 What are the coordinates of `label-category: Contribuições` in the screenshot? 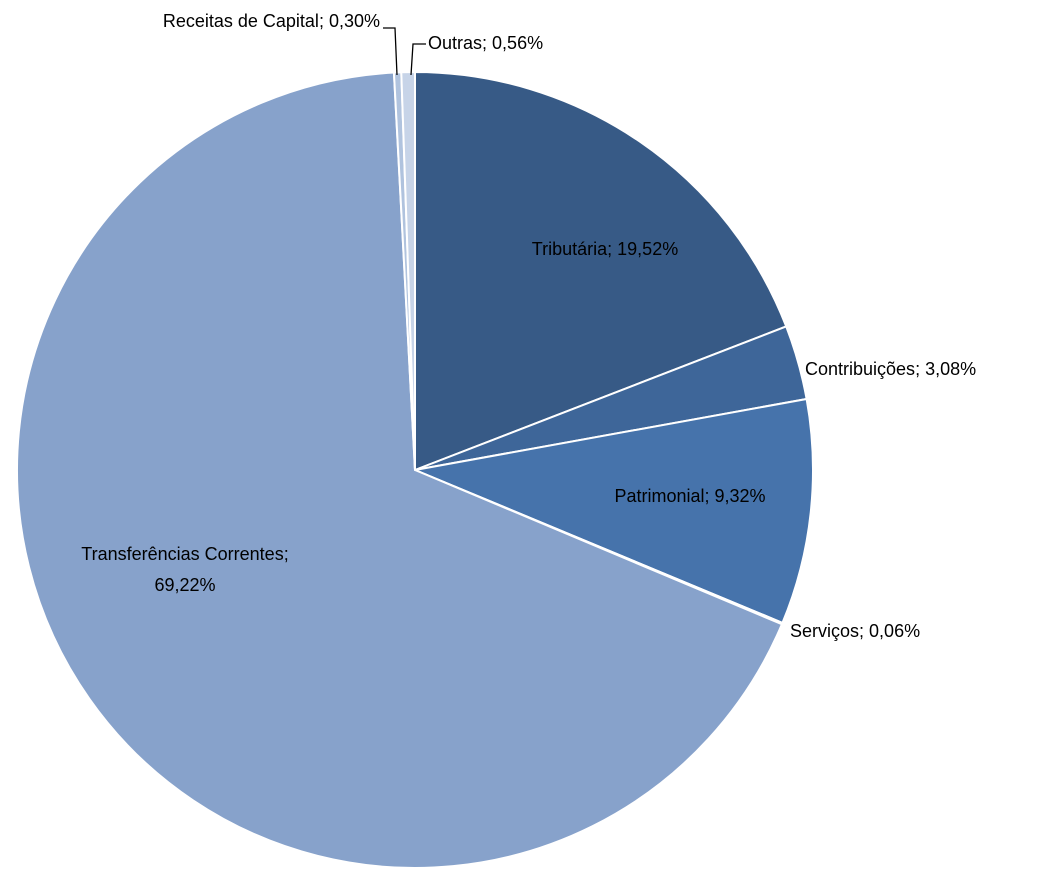 It's located at (860, 369).